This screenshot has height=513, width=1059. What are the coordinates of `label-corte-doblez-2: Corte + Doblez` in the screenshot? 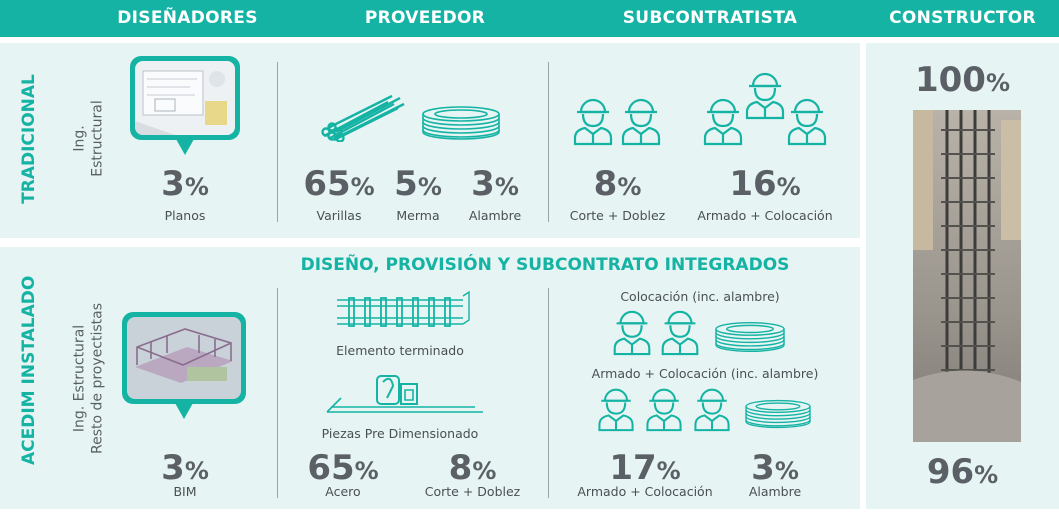 It's located at (472, 491).